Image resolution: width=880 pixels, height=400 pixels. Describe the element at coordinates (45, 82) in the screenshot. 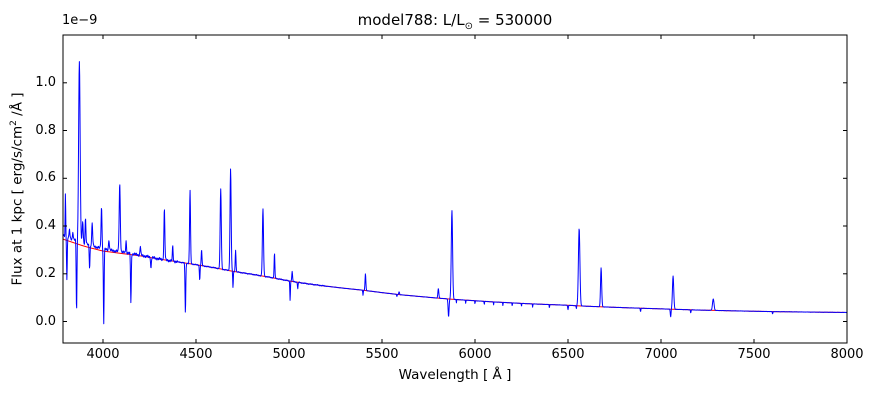

I see `y-tick-label: 1.0` at that location.